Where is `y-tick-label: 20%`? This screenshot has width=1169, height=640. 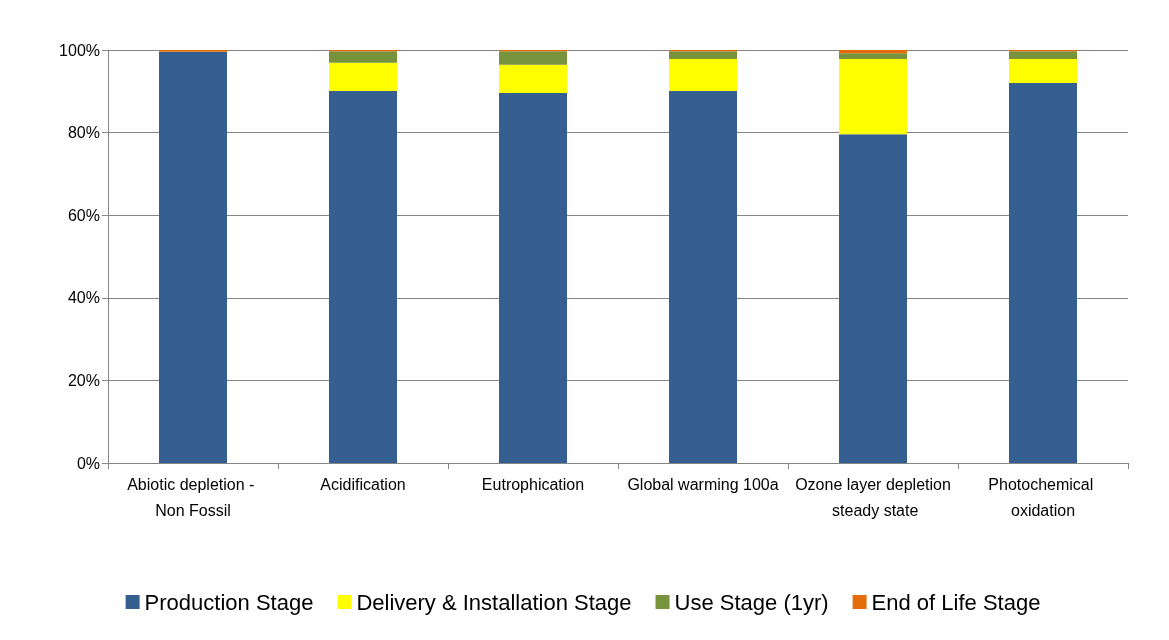
y-tick-label: 20% is located at coordinates (83, 380).